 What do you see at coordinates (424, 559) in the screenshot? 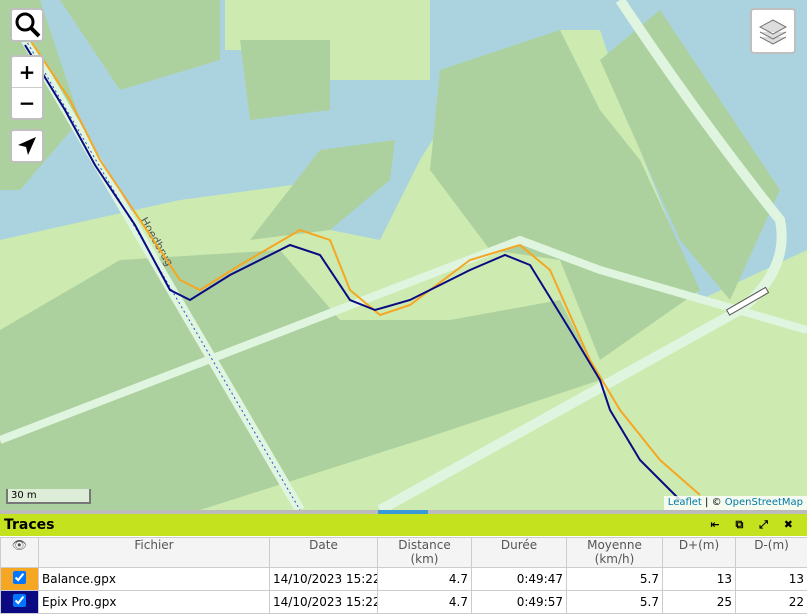
I see `header-unit: (km)` at bounding box center [424, 559].